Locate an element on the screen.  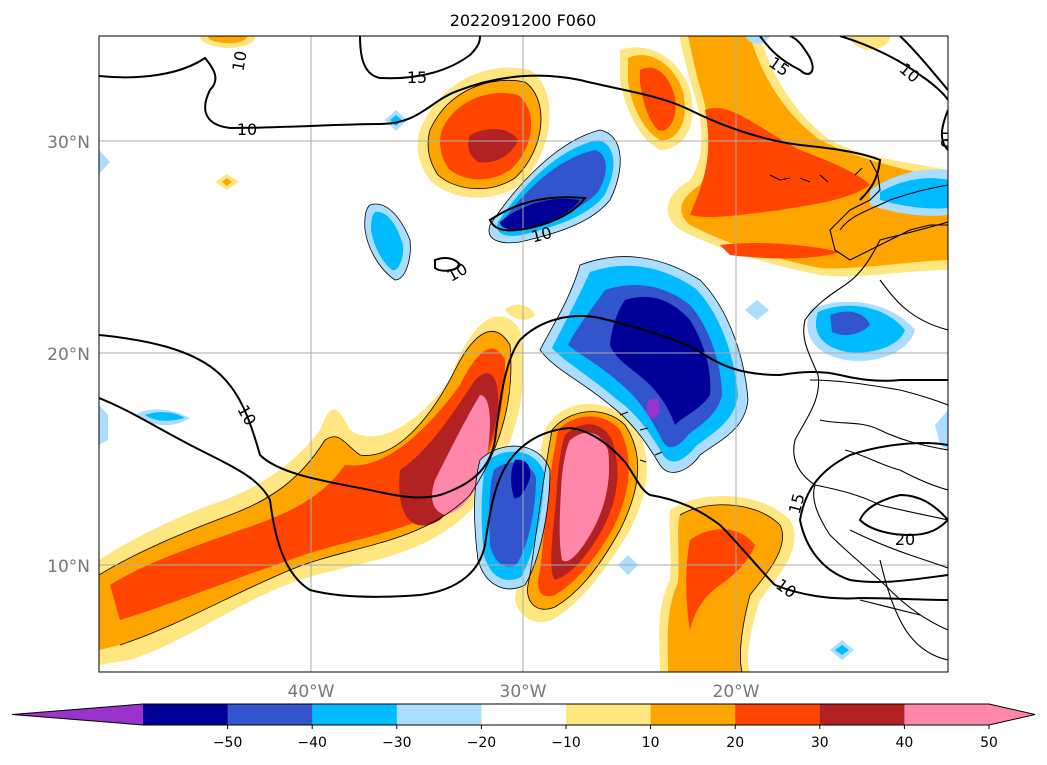
longitude-labels: 40°W 30°W 20°W is located at coordinates (524, 692).